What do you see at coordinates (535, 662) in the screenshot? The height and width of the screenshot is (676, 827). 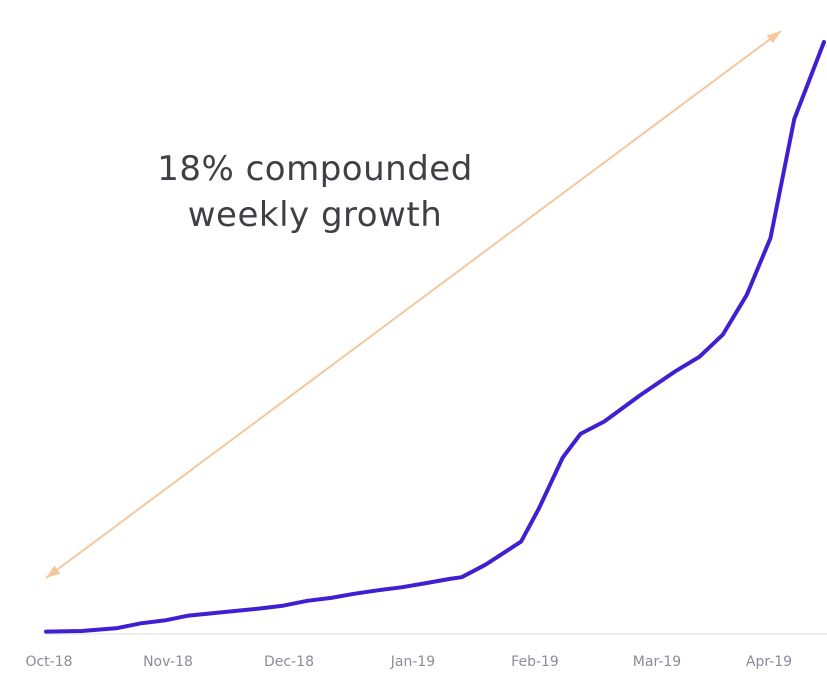 I see `x-tick-label: Feb-19` at bounding box center [535, 662].